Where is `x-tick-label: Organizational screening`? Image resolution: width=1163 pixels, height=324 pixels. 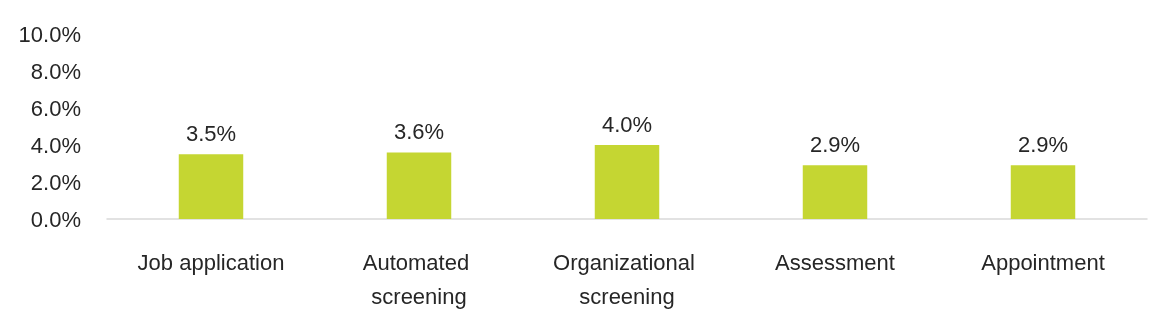 x-tick-label: Organizational screening is located at coordinates (627, 279).